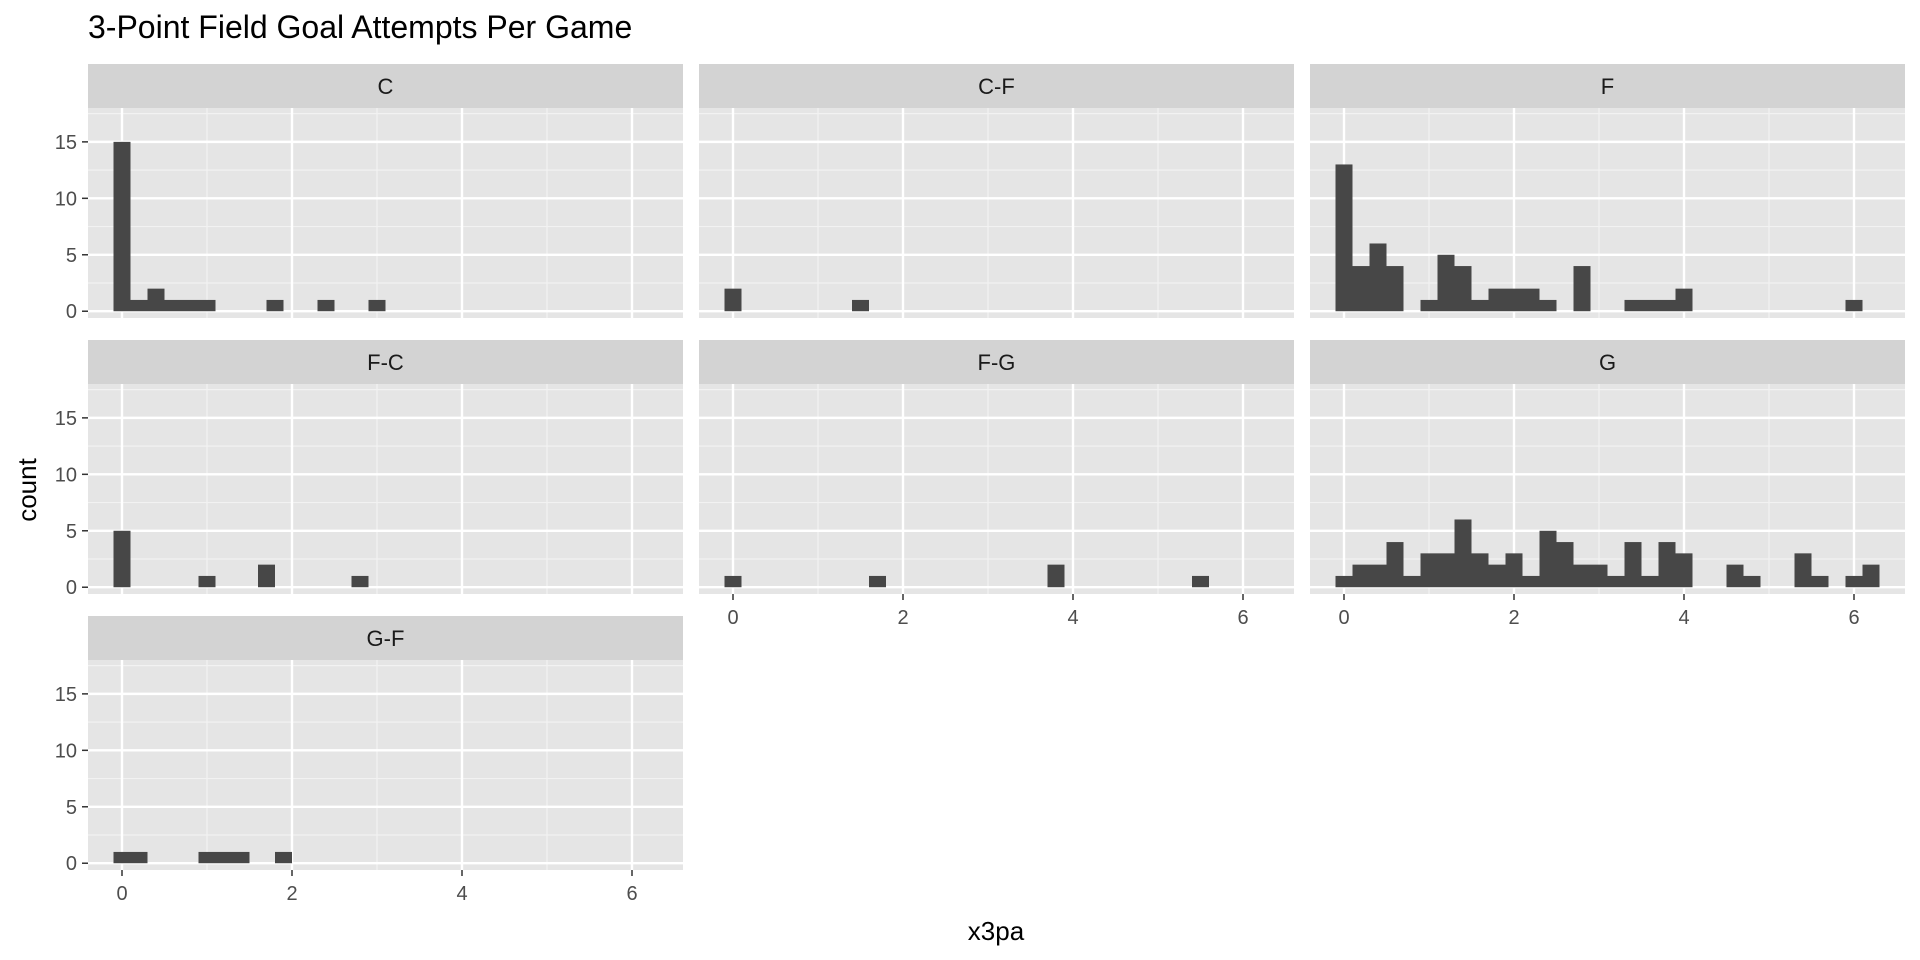 This screenshot has height=960, width=1920. What do you see at coordinates (996, 931) in the screenshot?
I see `x-axis-label: x3pa` at bounding box center [996, 931].